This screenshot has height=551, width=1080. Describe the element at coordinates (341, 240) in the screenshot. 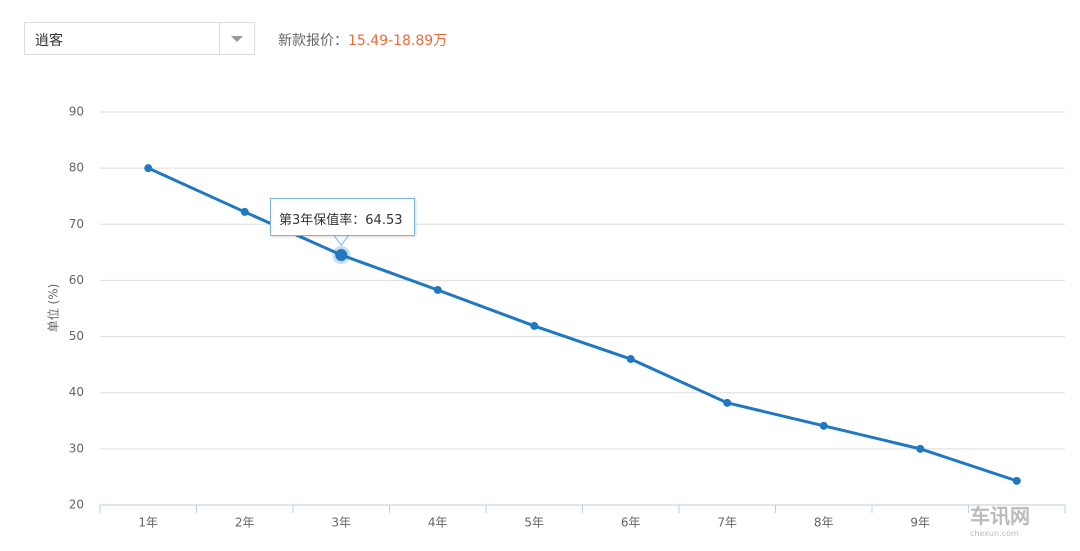

I see `tooltip-pointer` at that location.